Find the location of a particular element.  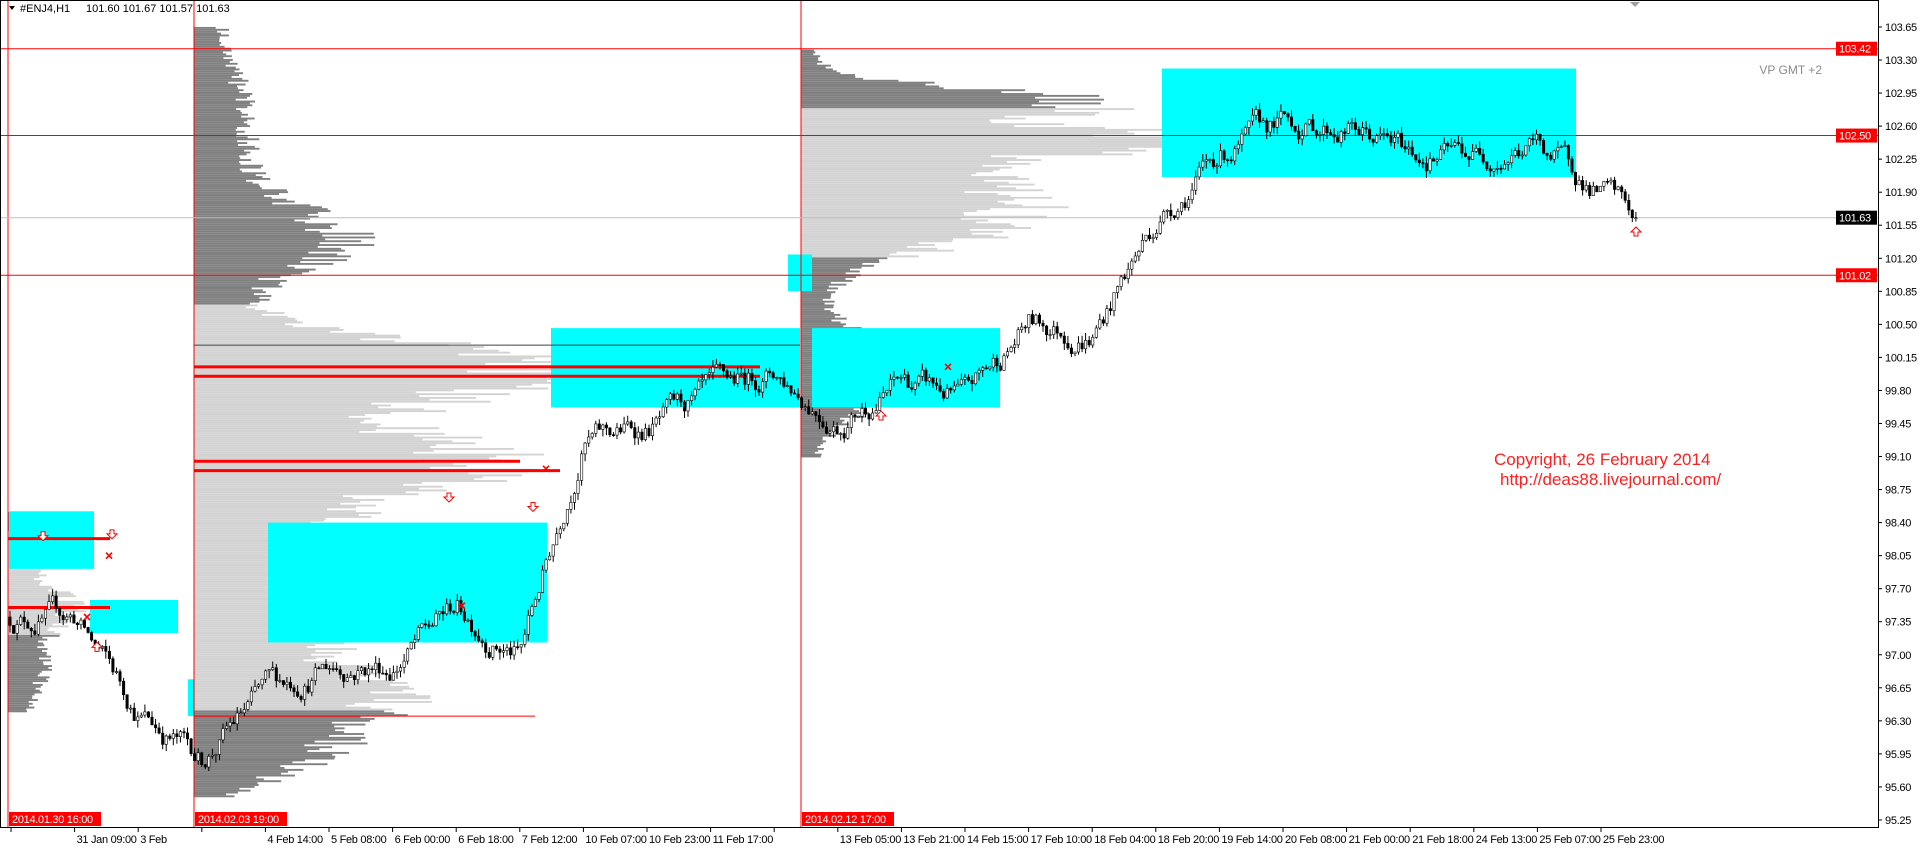

x-tick-label: 20 Feb 08:00 is located at coordinates (1315, 840).